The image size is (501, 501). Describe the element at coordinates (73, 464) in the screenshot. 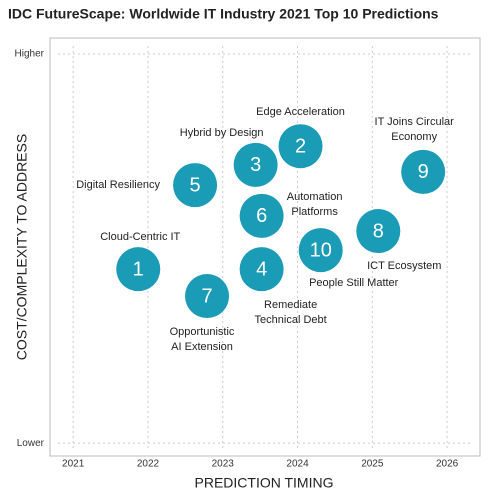

I see `x-tick-label: 2021` at that location.